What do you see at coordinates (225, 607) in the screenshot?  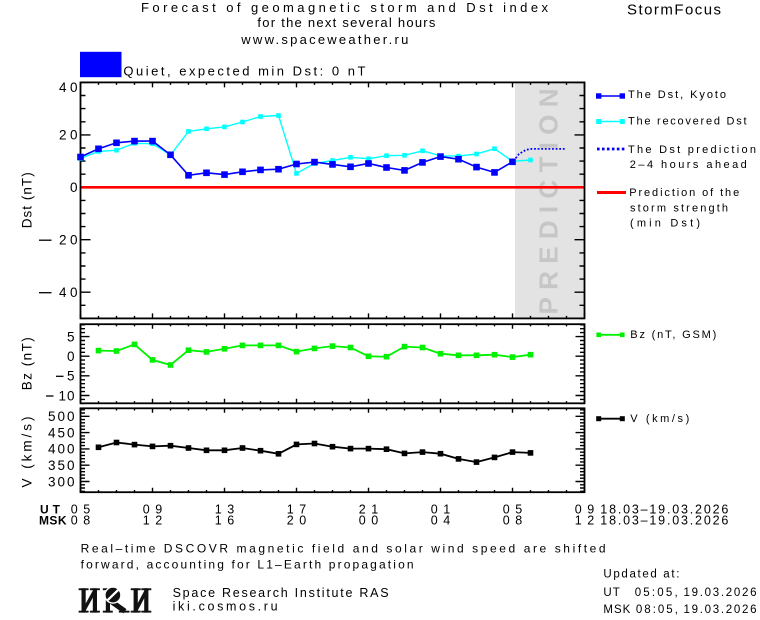 I see `svg-text: iki.cosmos.ru` at bounding box center [225, 607].